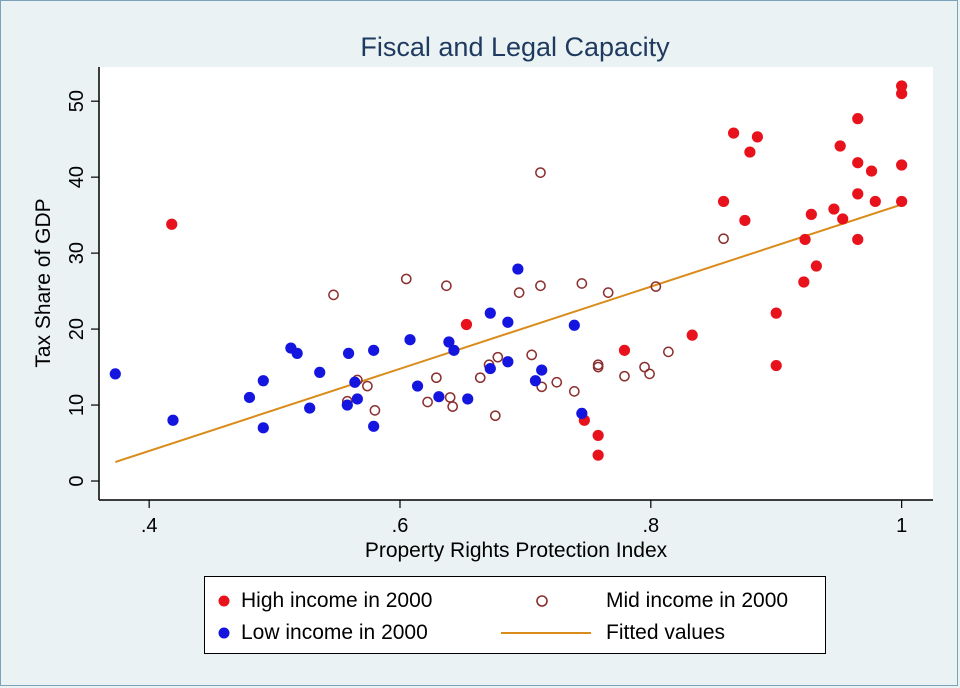  I want to click on legend-item-fitted: Fitted values, so click(613, 633).